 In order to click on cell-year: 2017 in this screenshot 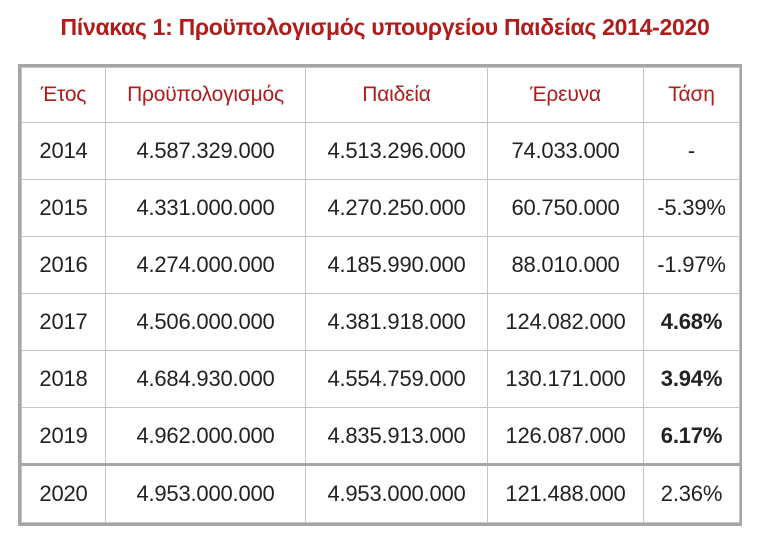, I will do `click(63, 322)`.